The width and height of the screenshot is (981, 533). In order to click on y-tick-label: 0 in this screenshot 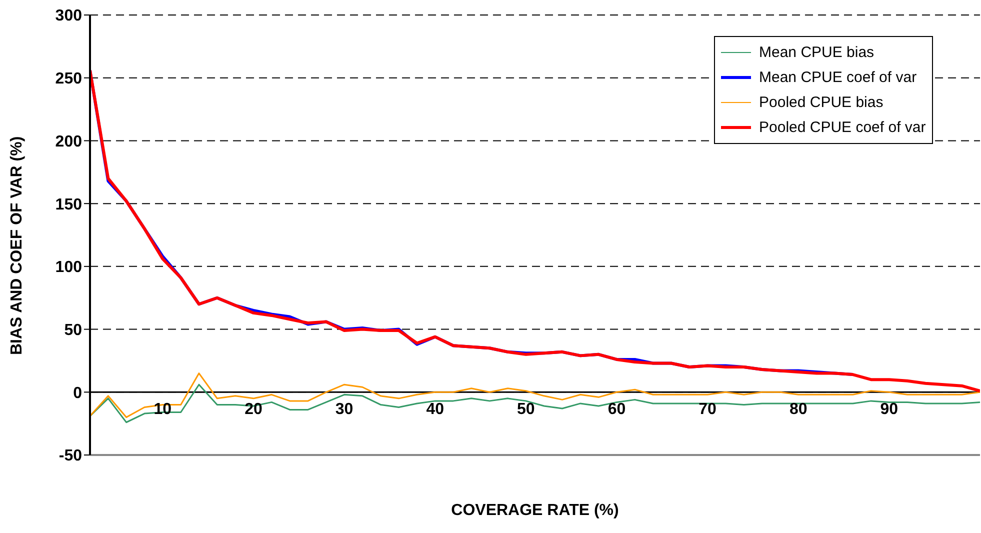, I will do `click(77, 393)`.